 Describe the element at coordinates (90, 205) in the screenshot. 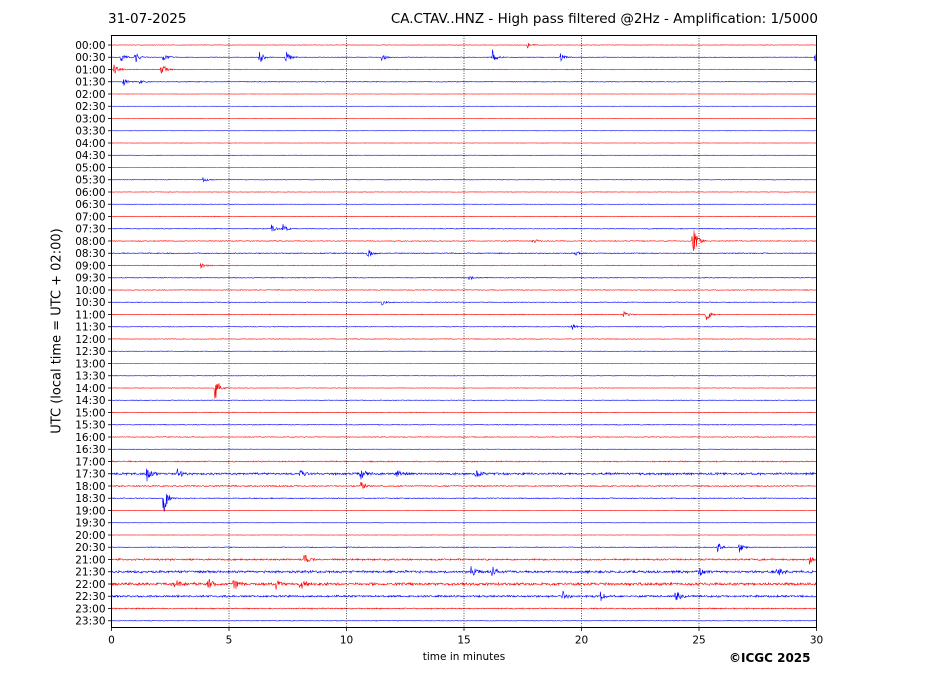

I see `y-tick-label: 06:30` at that location.